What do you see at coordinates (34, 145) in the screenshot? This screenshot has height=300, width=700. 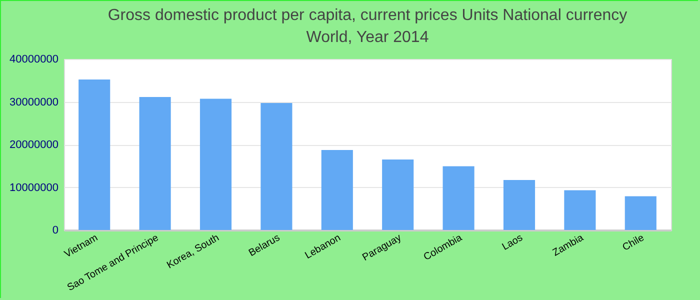 I see `y-tick-label: 20000000` at bounding box center [34, 145].